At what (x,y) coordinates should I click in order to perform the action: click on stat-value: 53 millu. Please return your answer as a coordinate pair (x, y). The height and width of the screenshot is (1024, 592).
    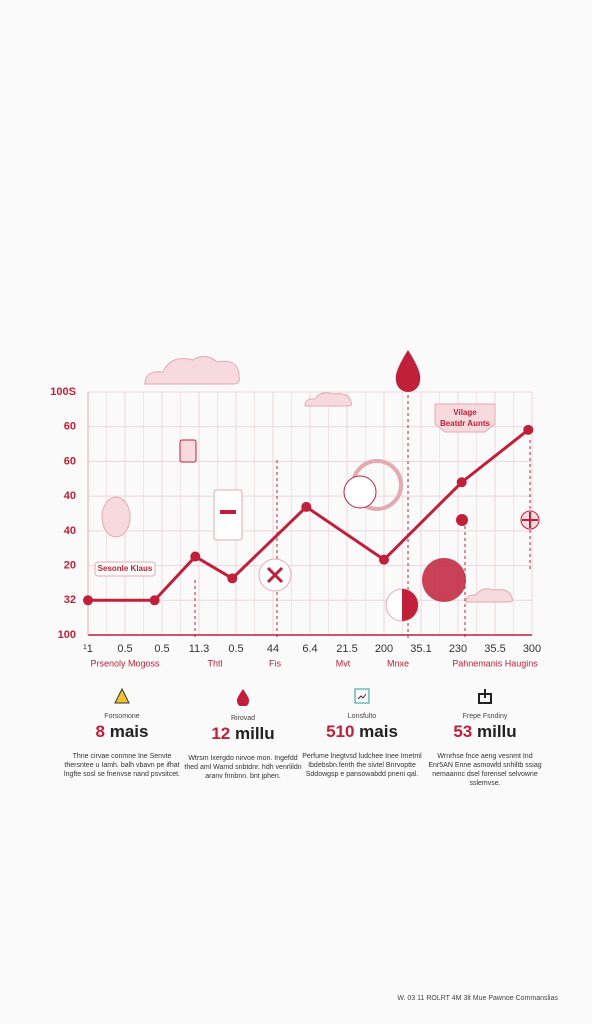
    Looking at the image, I should click on (485, 732).